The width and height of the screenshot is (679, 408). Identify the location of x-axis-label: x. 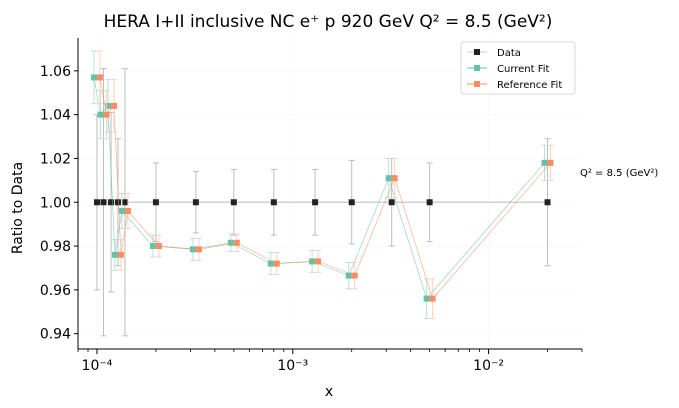
(329, 392).